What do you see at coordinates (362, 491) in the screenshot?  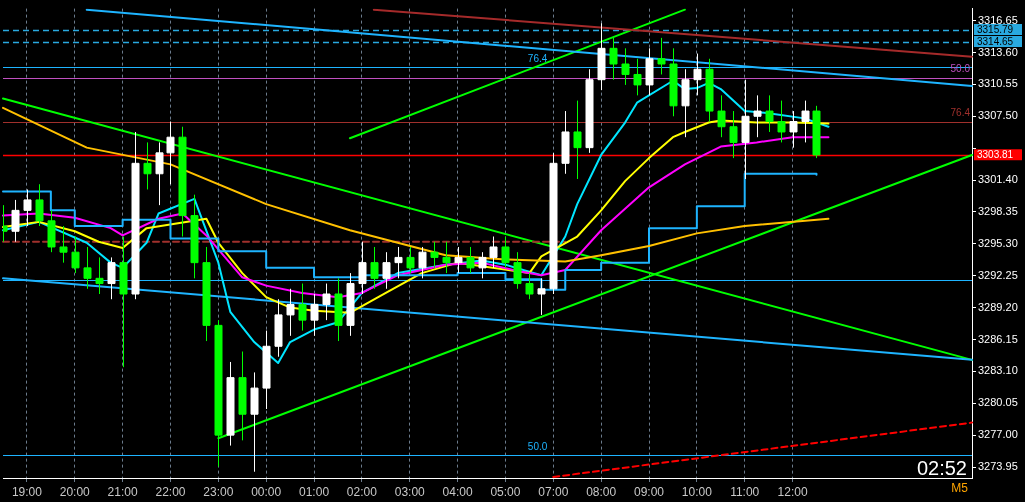 I see `x-tick-label: 02:00` at bounding box center [362, 491].